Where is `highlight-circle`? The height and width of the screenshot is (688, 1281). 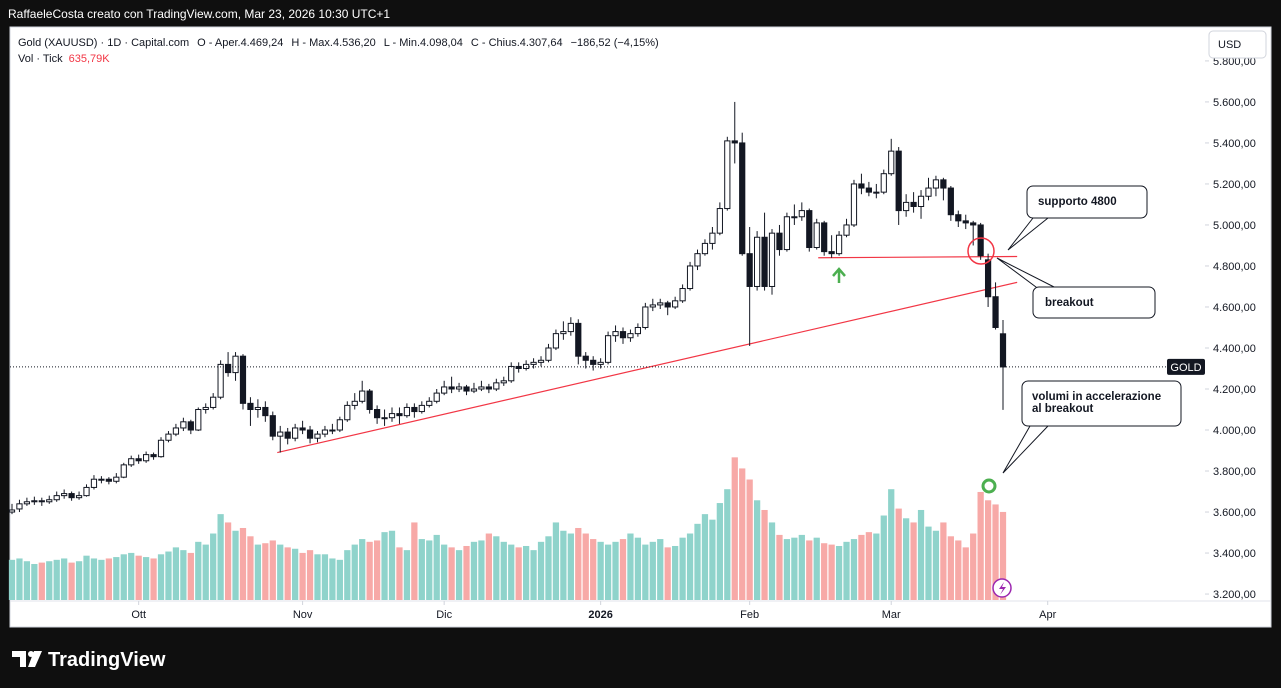
highlight-circle is located at coordinates (981, 251).